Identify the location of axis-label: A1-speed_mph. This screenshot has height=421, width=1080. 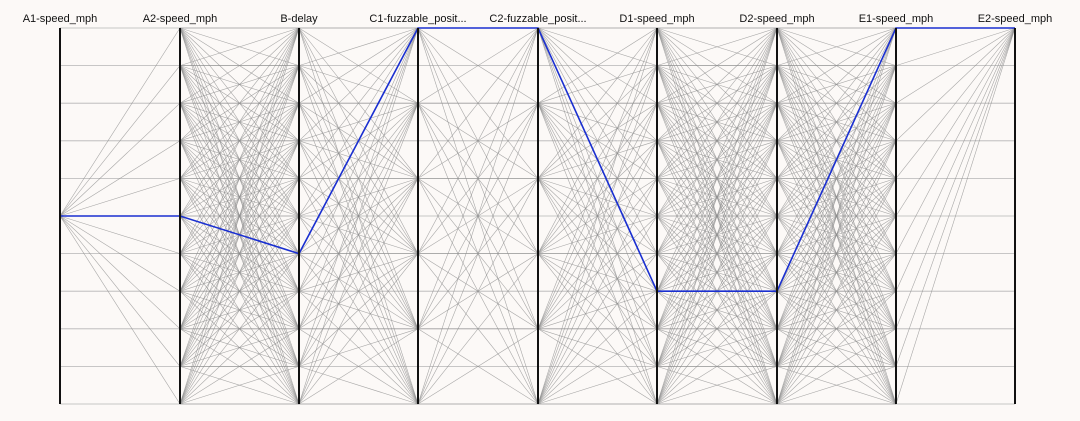
(60, 19).